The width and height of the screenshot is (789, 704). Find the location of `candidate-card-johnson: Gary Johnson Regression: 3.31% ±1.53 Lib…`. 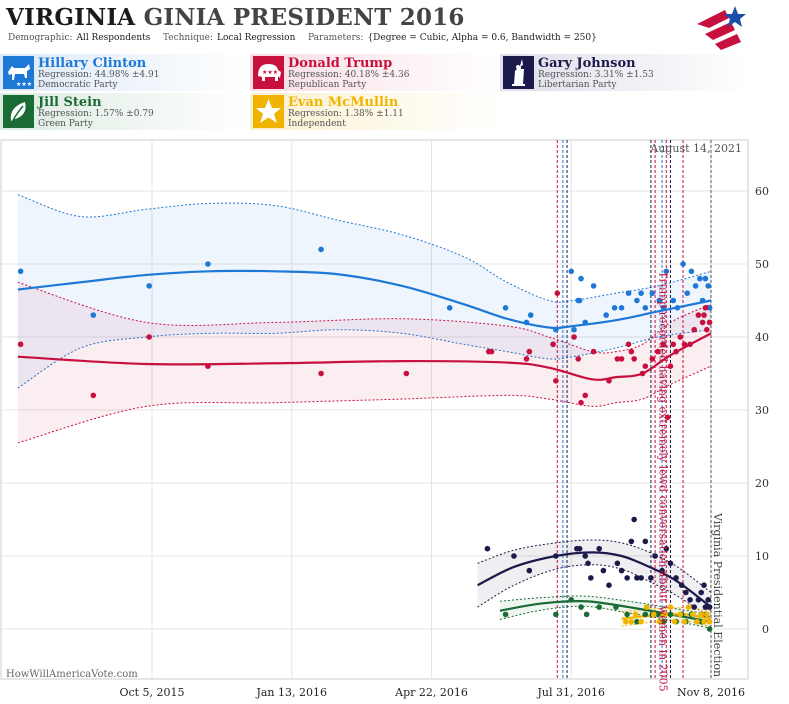

candidate-card-johnson: Gary Johnson Regression: 3.31% ±1.53 Lib… is located at coordinates (625, 72).